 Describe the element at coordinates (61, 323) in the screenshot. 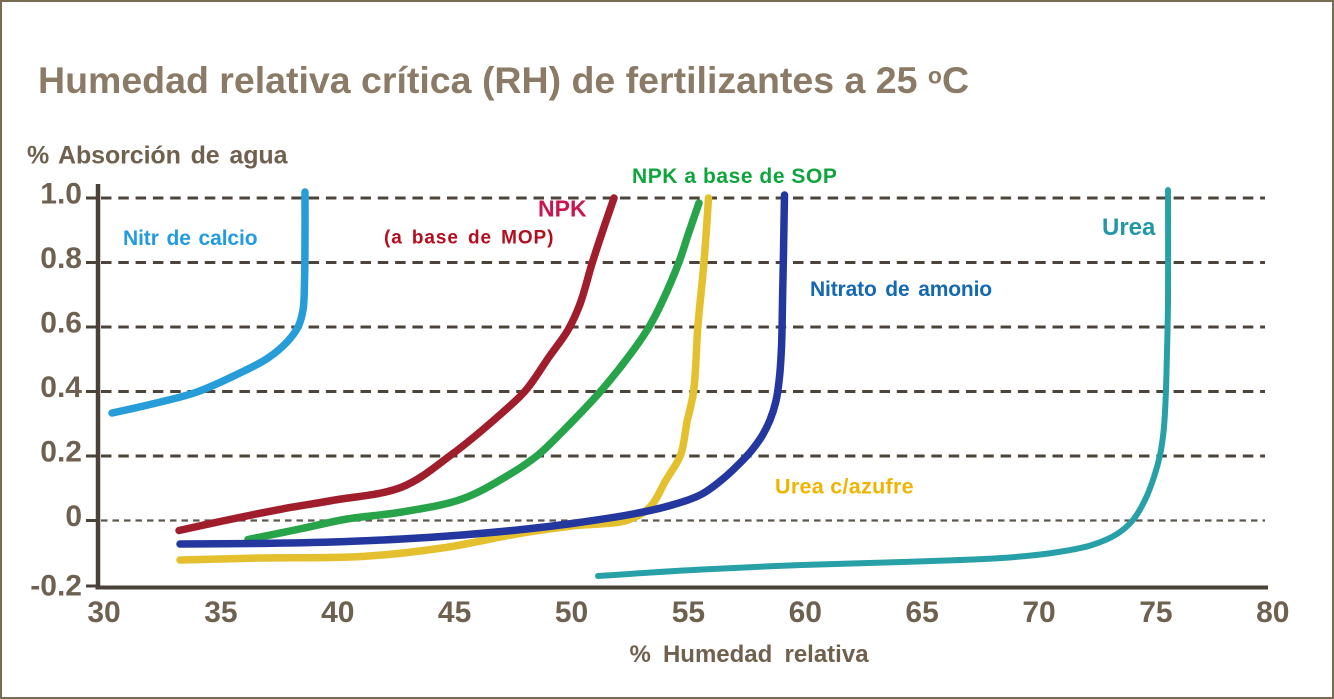

I see `svg-text: 0.6` at that location.